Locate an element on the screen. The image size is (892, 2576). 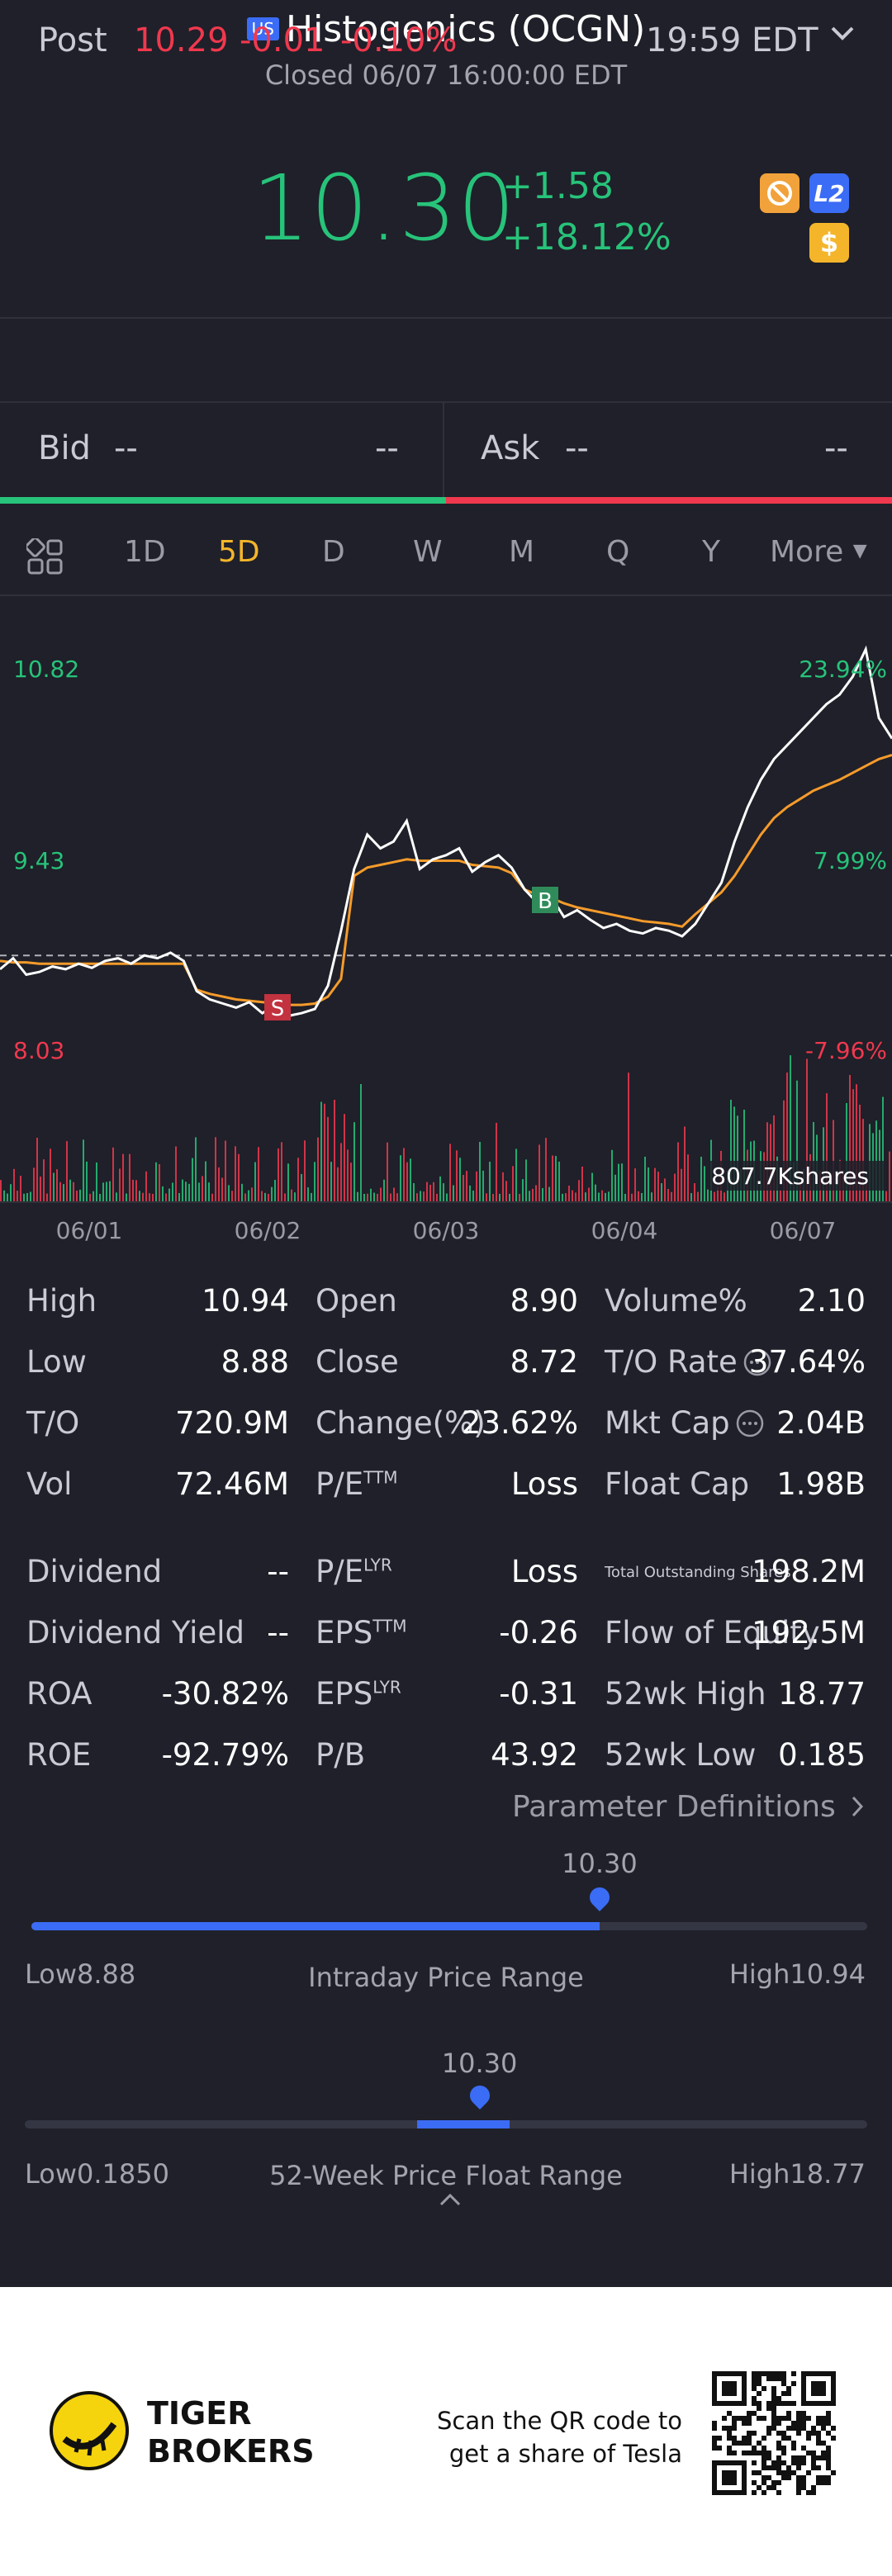
stat-label: T/O Rate is located at coordinates (688, 1362).